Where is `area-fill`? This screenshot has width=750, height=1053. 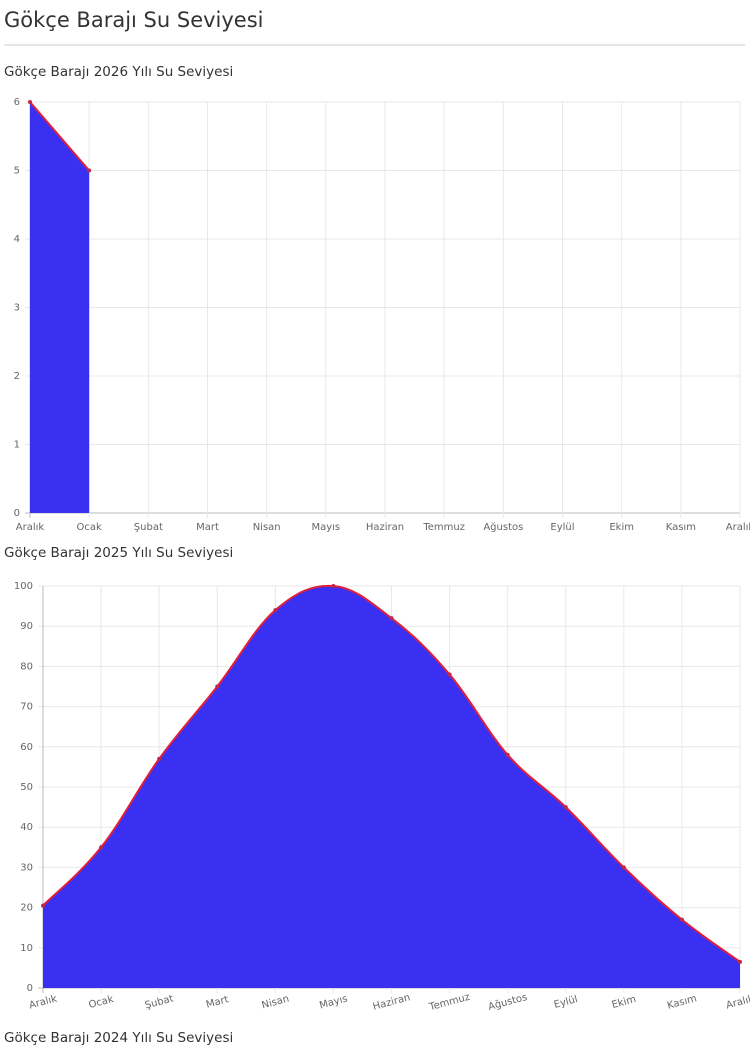 area-fill is located at coordinates (60, 307).